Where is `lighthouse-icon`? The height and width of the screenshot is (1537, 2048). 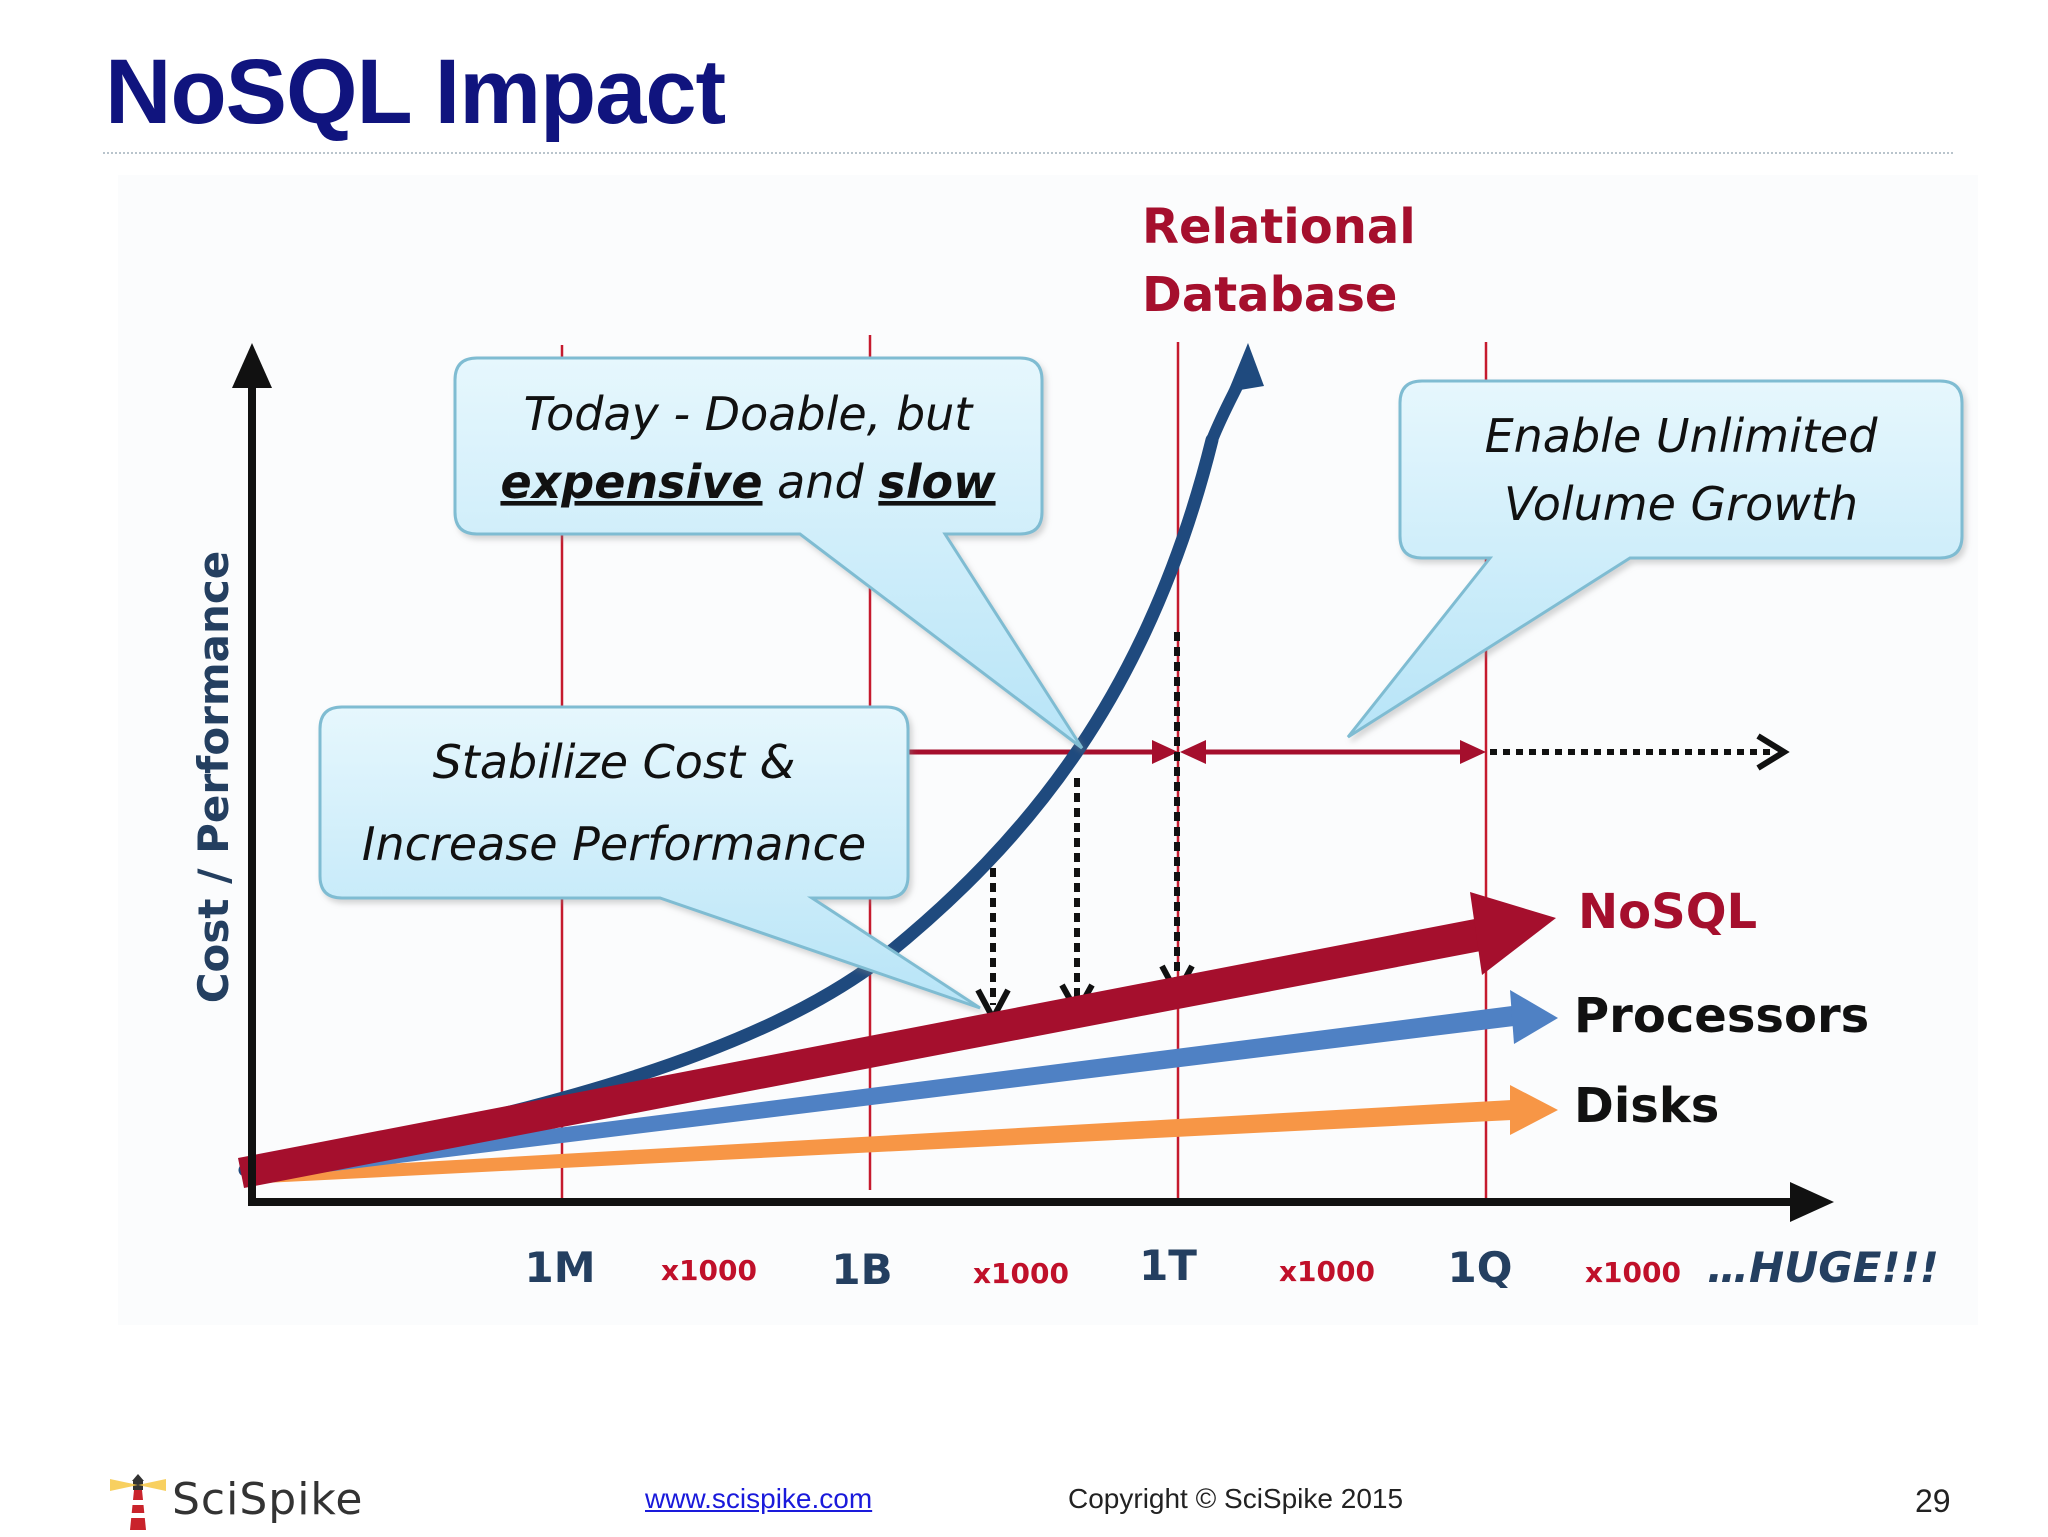
lighthouse-icon is located at coordinates (138, 1502).